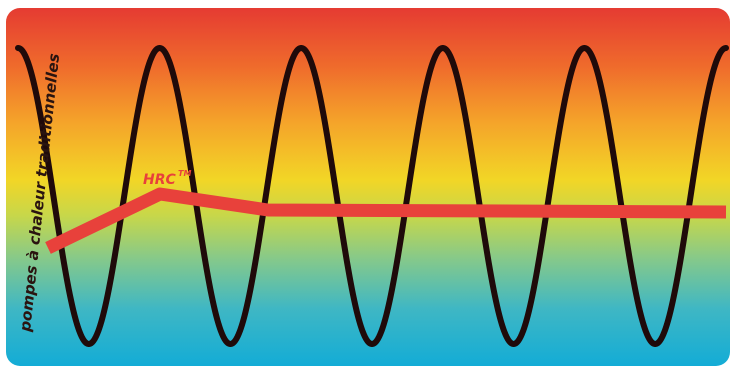 This screenshot has height=372, width=736. I want to click on hrc-label-text: HRC, so click(159, 180).